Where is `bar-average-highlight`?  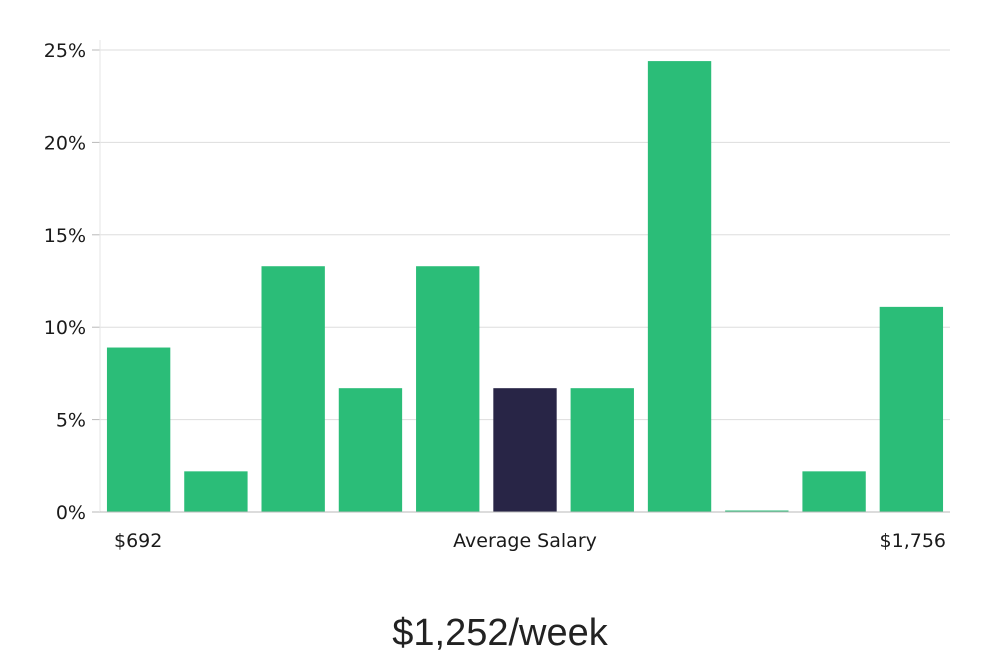 bar-average-highlight is located at coordinates (525, 450).